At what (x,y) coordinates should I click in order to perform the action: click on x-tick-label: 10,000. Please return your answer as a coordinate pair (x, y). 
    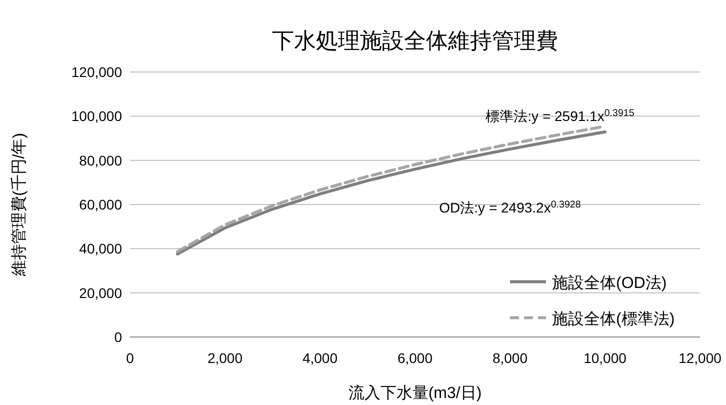
    Looking at the image, I should click on (605, 358).